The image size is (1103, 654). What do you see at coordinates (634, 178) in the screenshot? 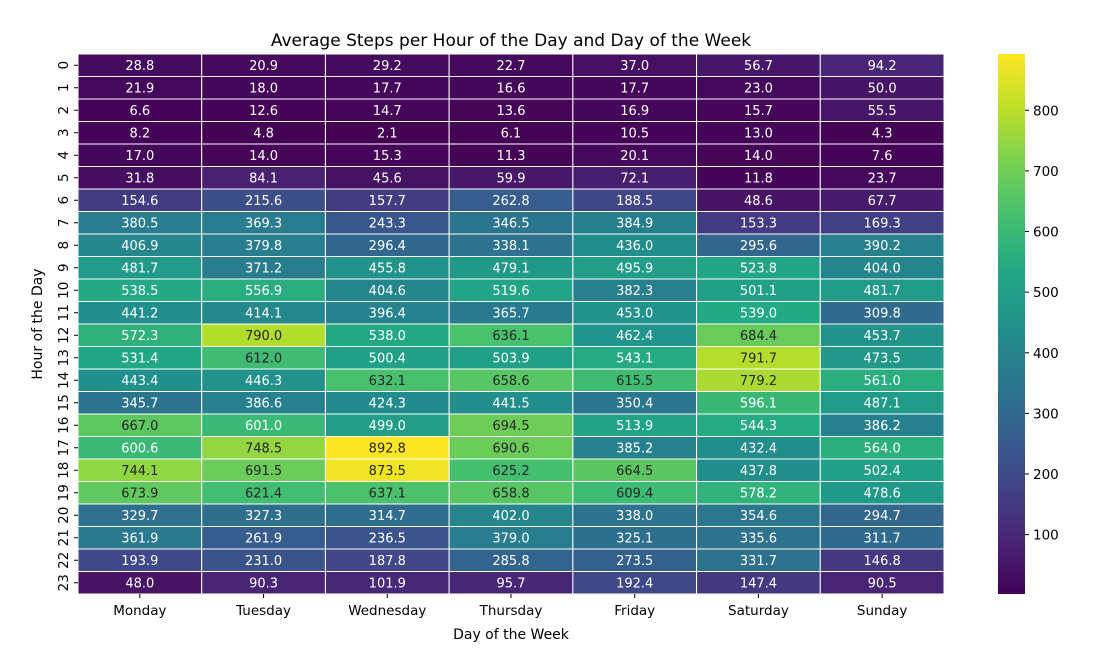
I see `cell-value-label: 72.1` at bounding box center [634, 178].